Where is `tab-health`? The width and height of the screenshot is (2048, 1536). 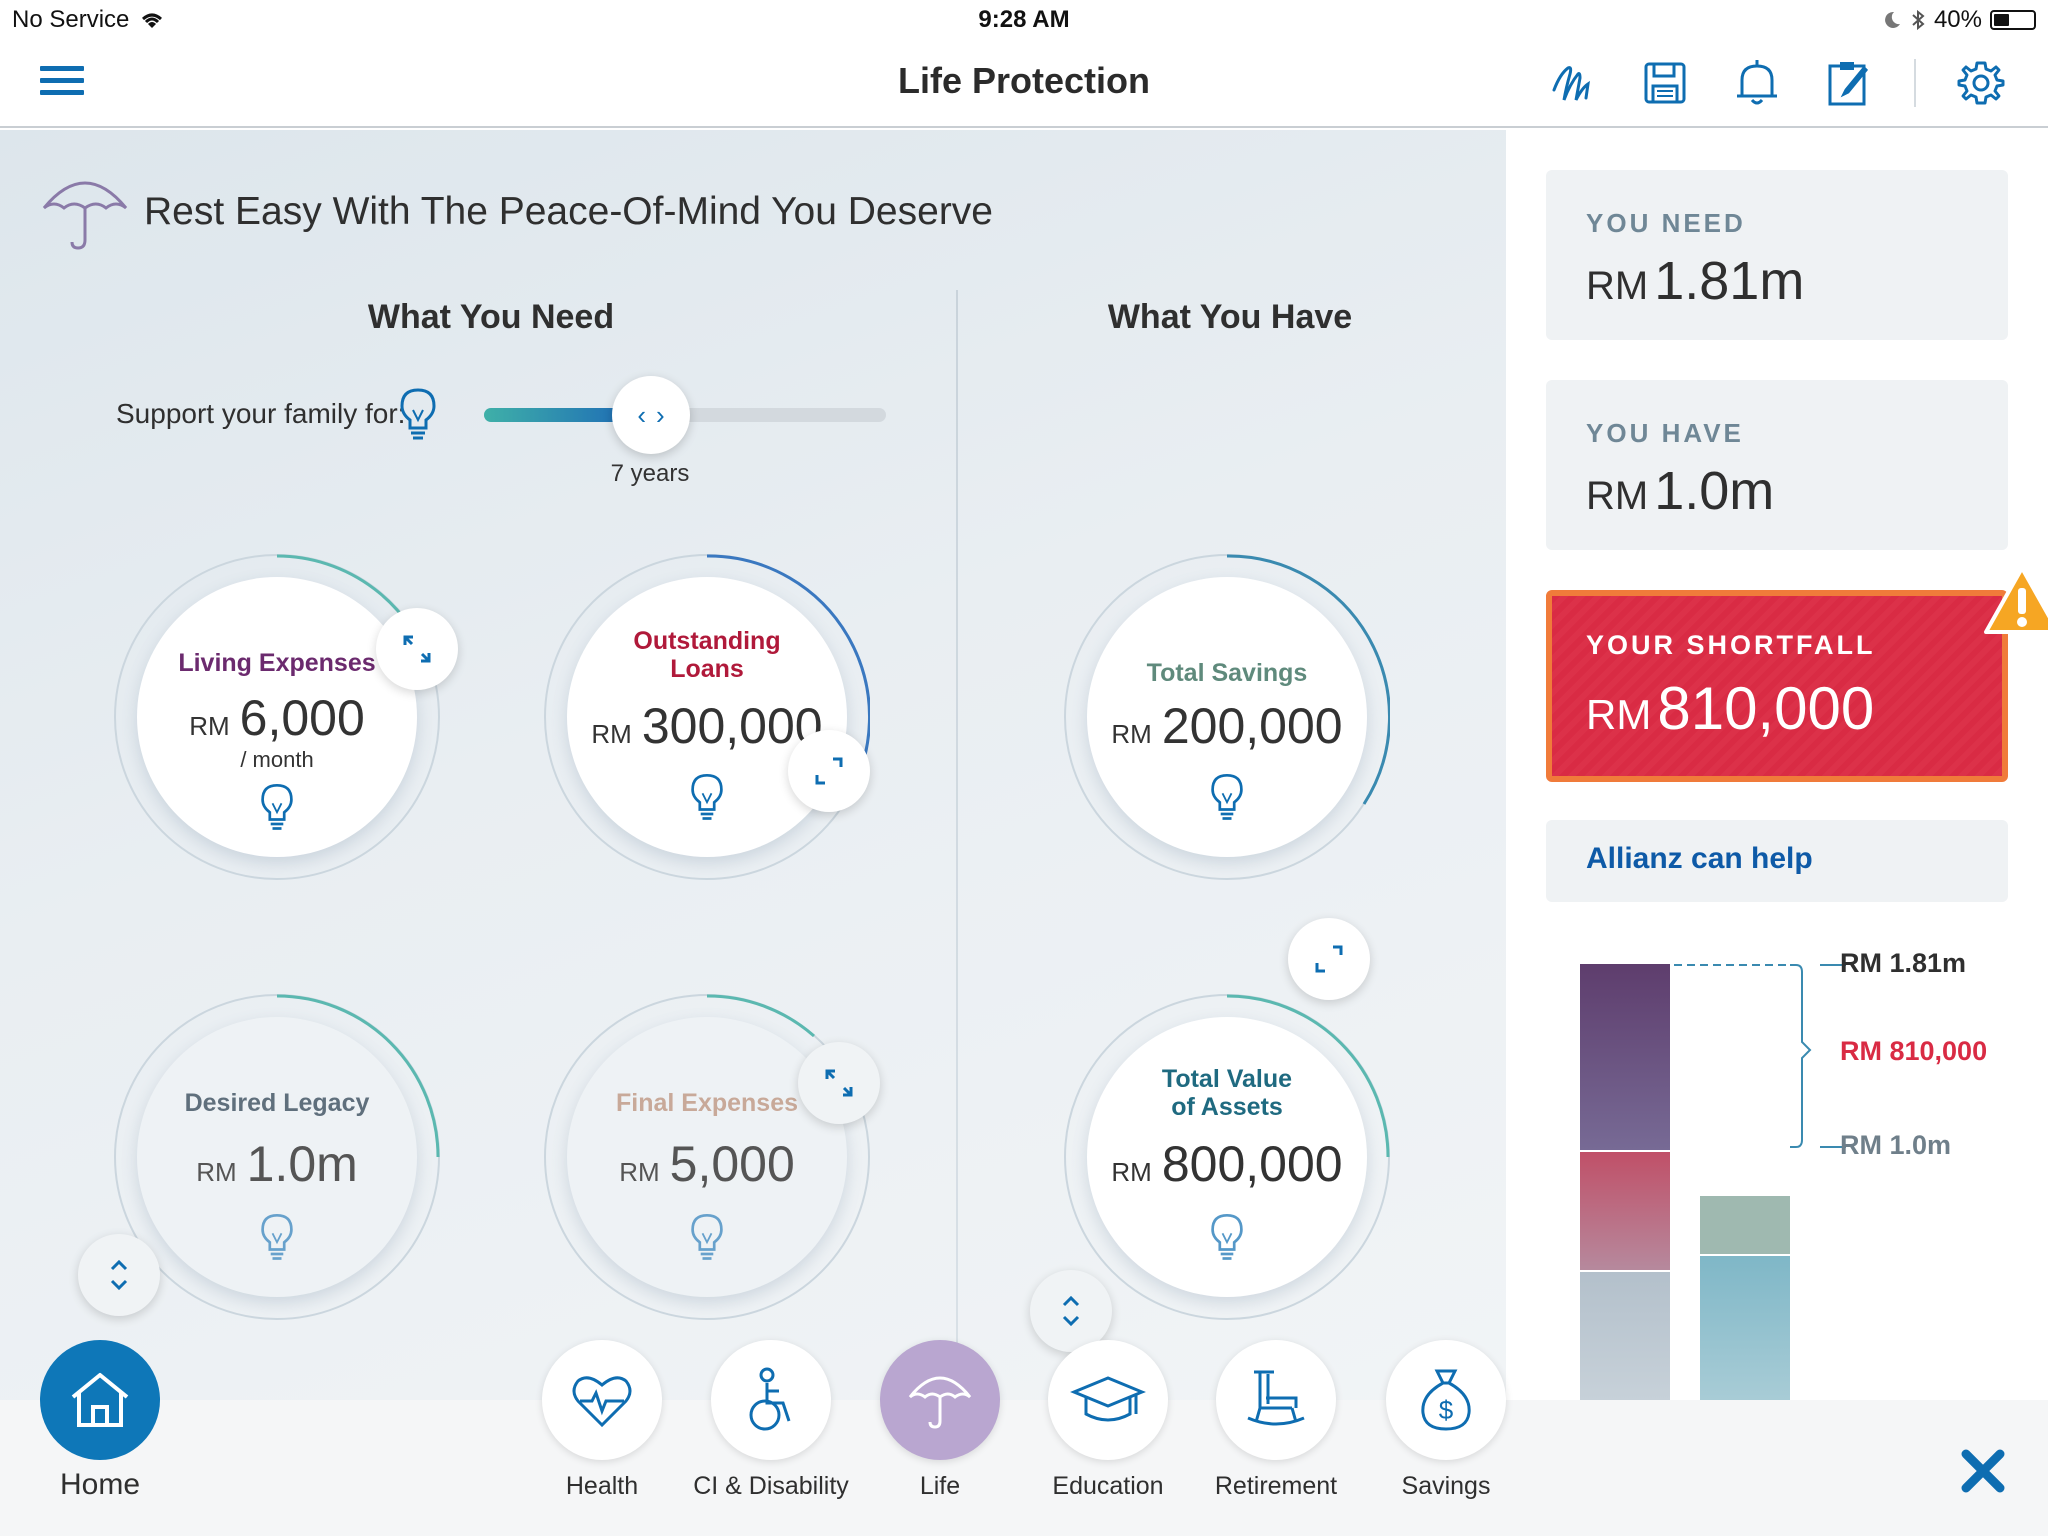
tab-health is located at coordinates (602, 1400).